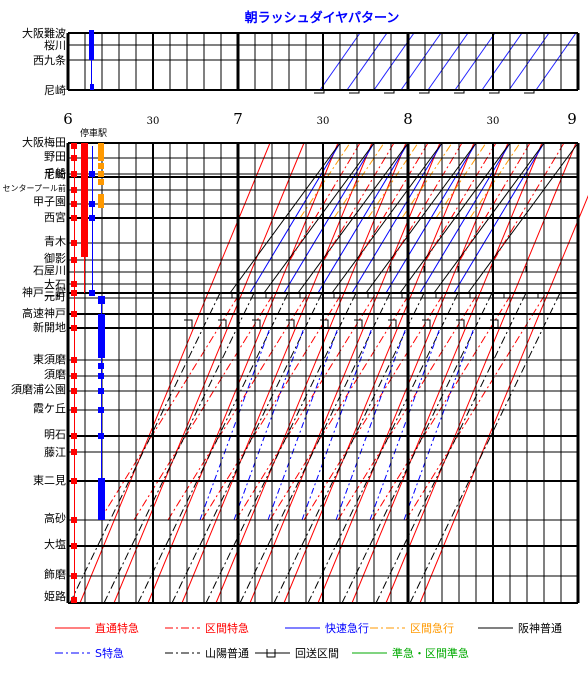 The height and width of the screenshot is (675, 588). What do you see at coordinates (430, 653) in the screenshot?
I see `legend-label: 準急・区間準急` at bounding box center [430, 653].